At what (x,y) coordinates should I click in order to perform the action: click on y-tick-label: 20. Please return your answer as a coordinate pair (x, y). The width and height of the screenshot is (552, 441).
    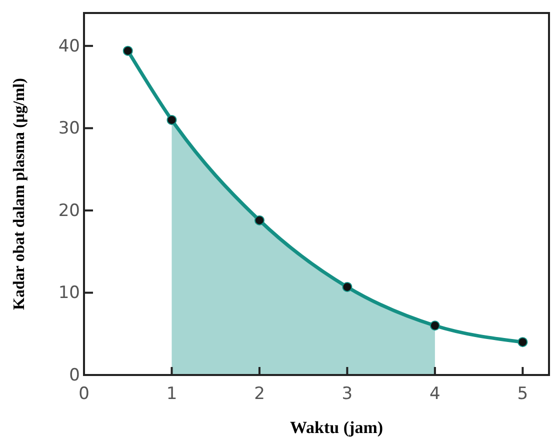
    Looking at the image, I should click on (69, 210).